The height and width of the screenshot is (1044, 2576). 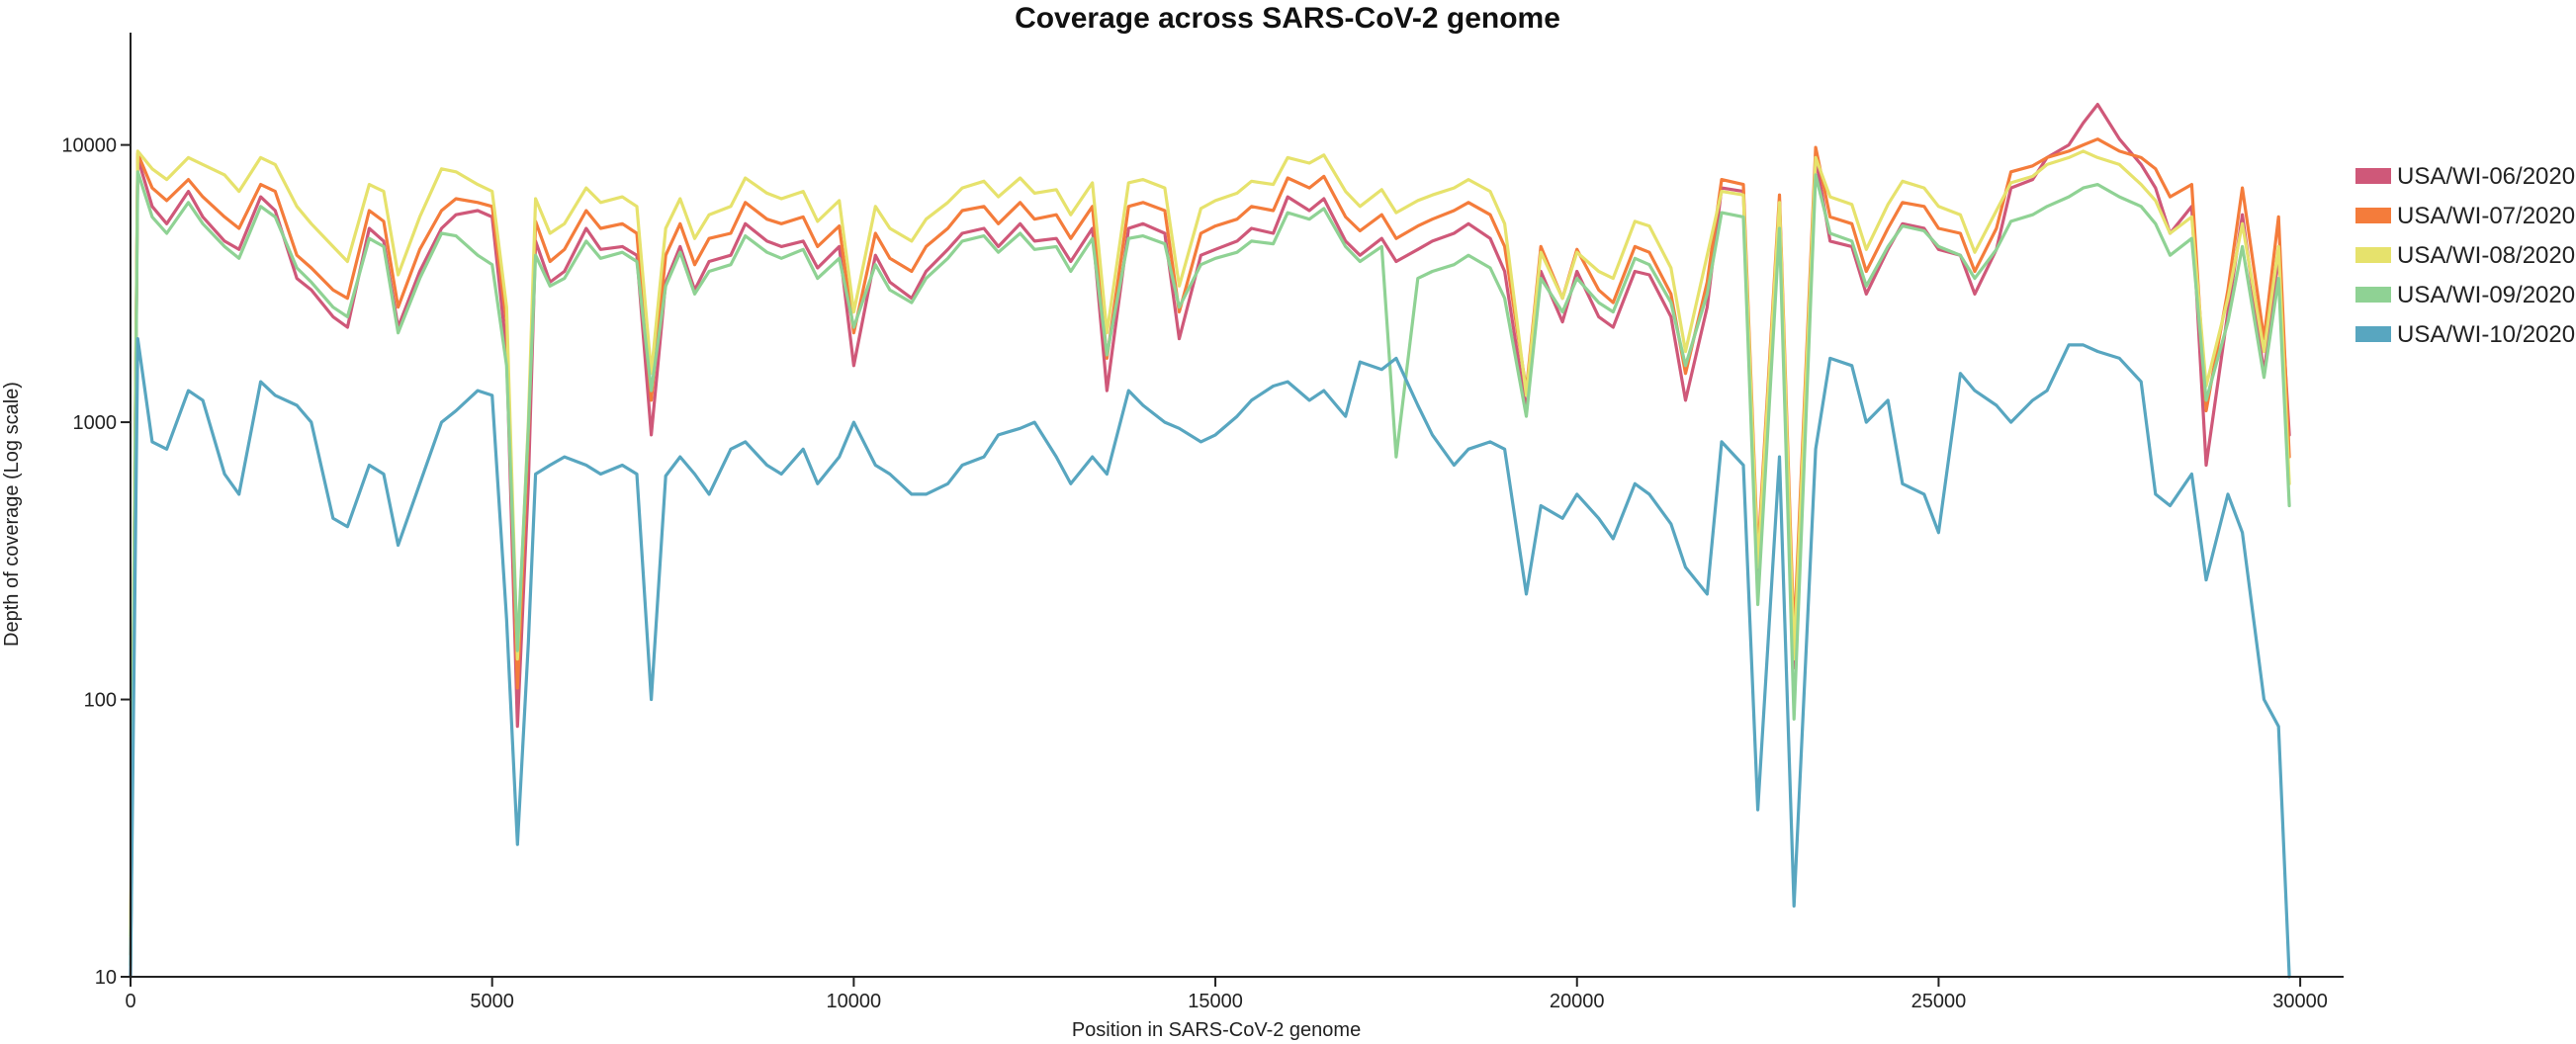 I want to click on x-tick-label: 10000, so click(x=854, y=1001).